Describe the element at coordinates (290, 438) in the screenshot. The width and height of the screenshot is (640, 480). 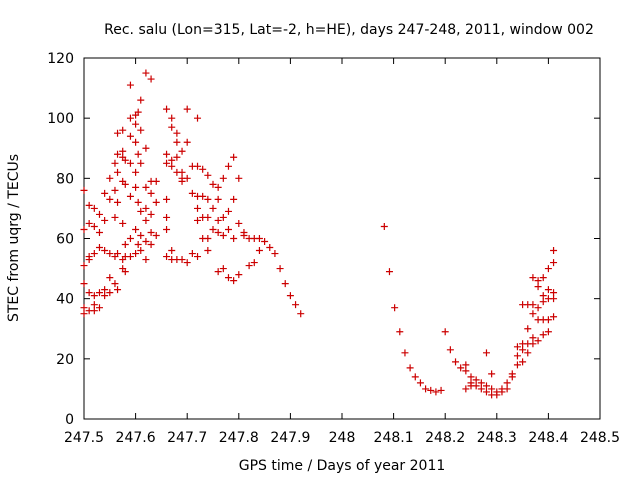
I see `x-tick-label: 247.9` at that location.